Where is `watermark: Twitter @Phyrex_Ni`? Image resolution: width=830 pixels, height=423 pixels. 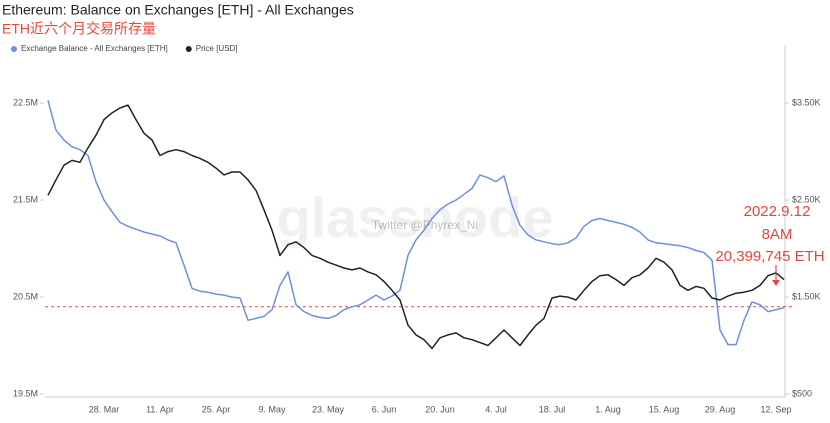
watermark: Twitter @Phyrex_Ni is located at coordinates (425, 225).